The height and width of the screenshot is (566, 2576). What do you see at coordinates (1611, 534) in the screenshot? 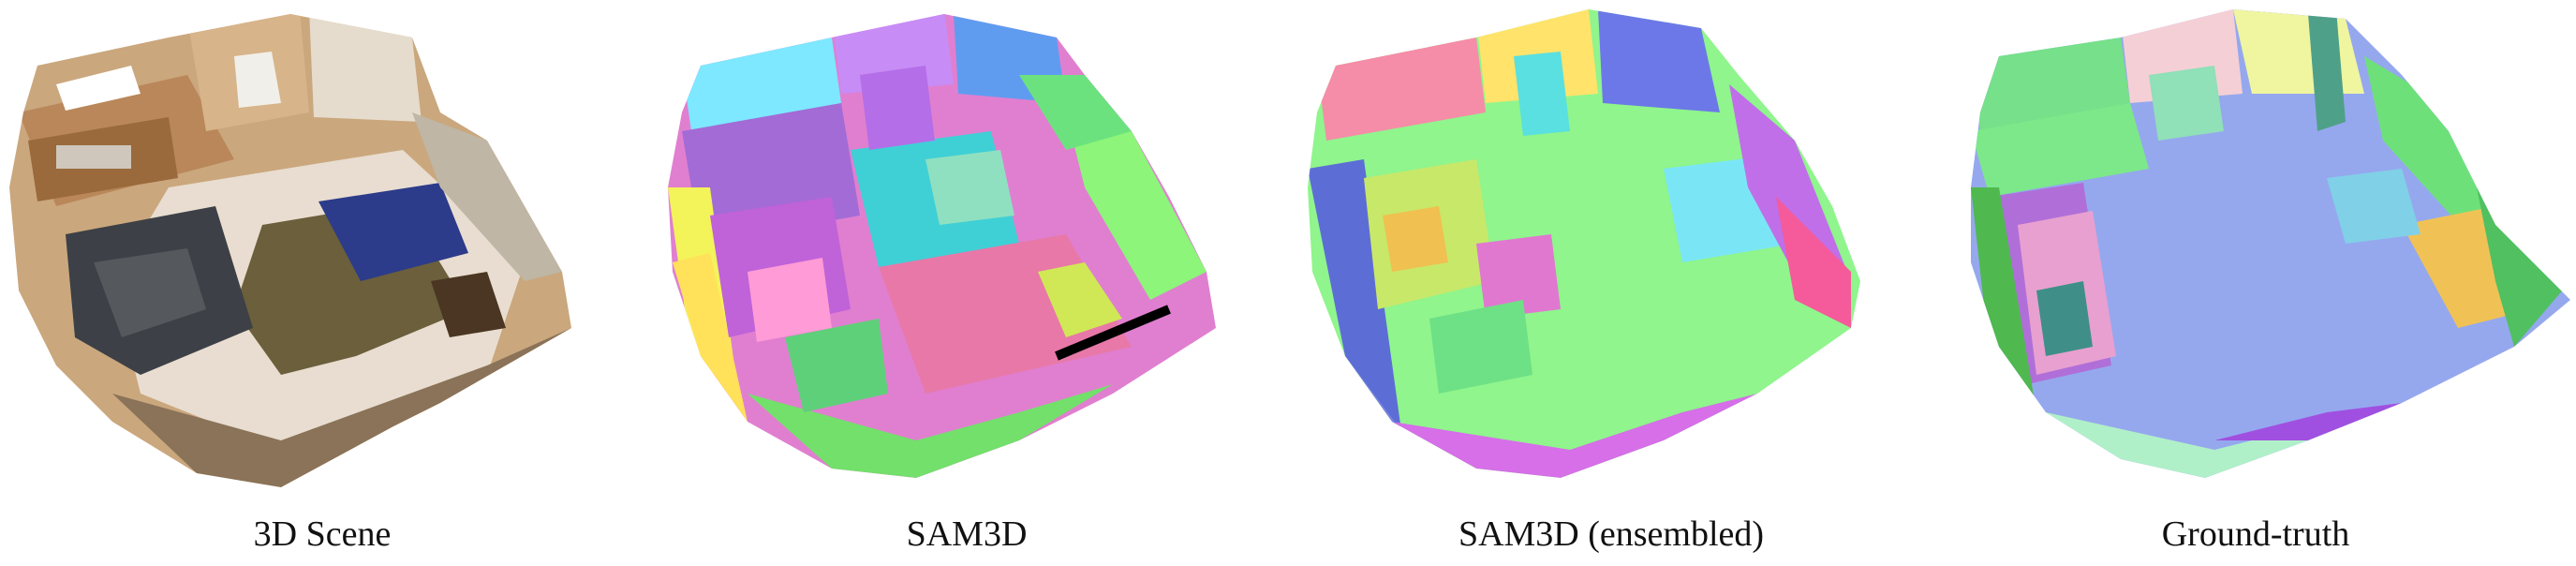
I see `caption-sam3d-ensembled: SAM3D (ensembled)` at bounding box center [1611, 534].